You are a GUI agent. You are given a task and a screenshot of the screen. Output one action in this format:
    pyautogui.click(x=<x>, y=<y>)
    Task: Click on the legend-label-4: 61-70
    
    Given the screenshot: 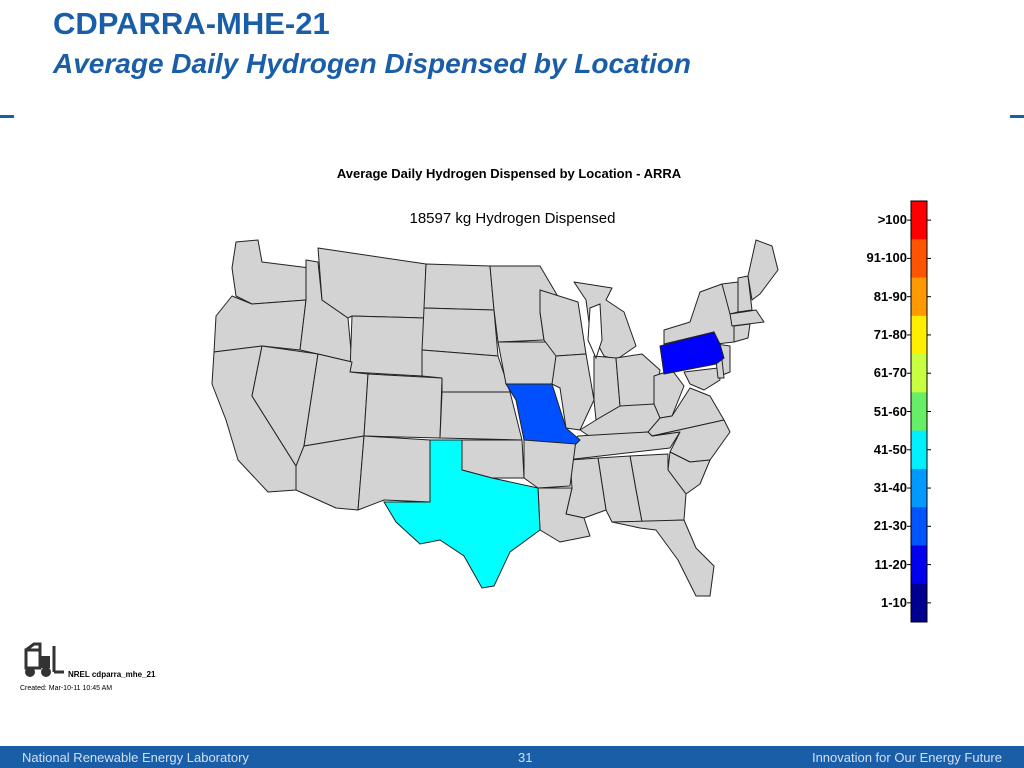 What is the action you would take?
    pyautogui.click(x=890, y=373)
    